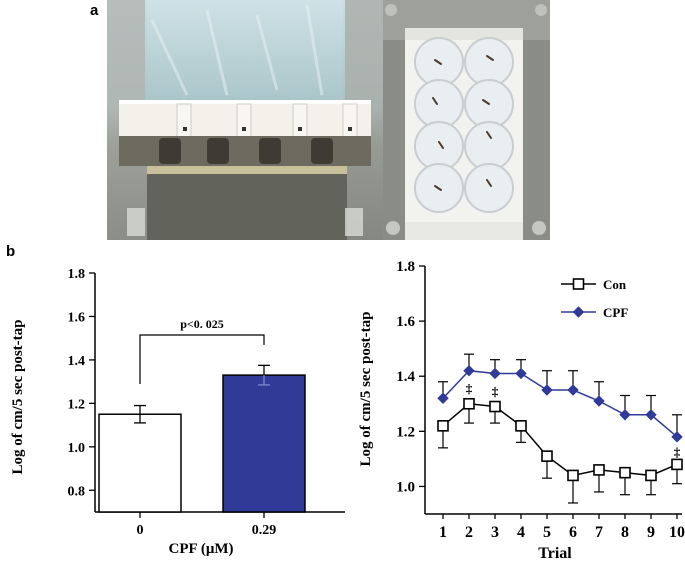  I want to click on line-chart-xtick-label: 3, so click(495, 532).